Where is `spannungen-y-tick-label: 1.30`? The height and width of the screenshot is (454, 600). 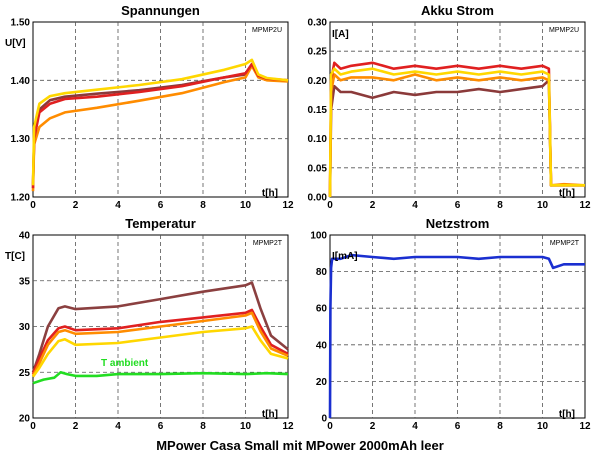
spannungen-y-tick-label: 1.30 is located at coordinates (21, 139).